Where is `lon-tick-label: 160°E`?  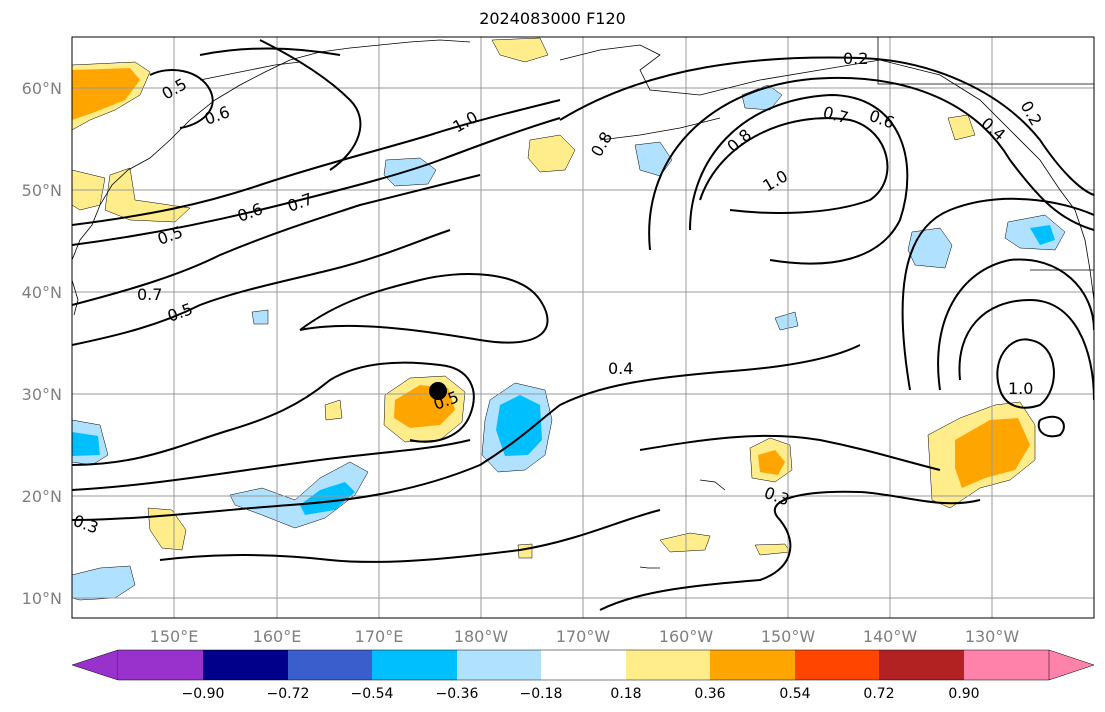
lon-tick-label: 160°E is located at coordinates (277, 636).